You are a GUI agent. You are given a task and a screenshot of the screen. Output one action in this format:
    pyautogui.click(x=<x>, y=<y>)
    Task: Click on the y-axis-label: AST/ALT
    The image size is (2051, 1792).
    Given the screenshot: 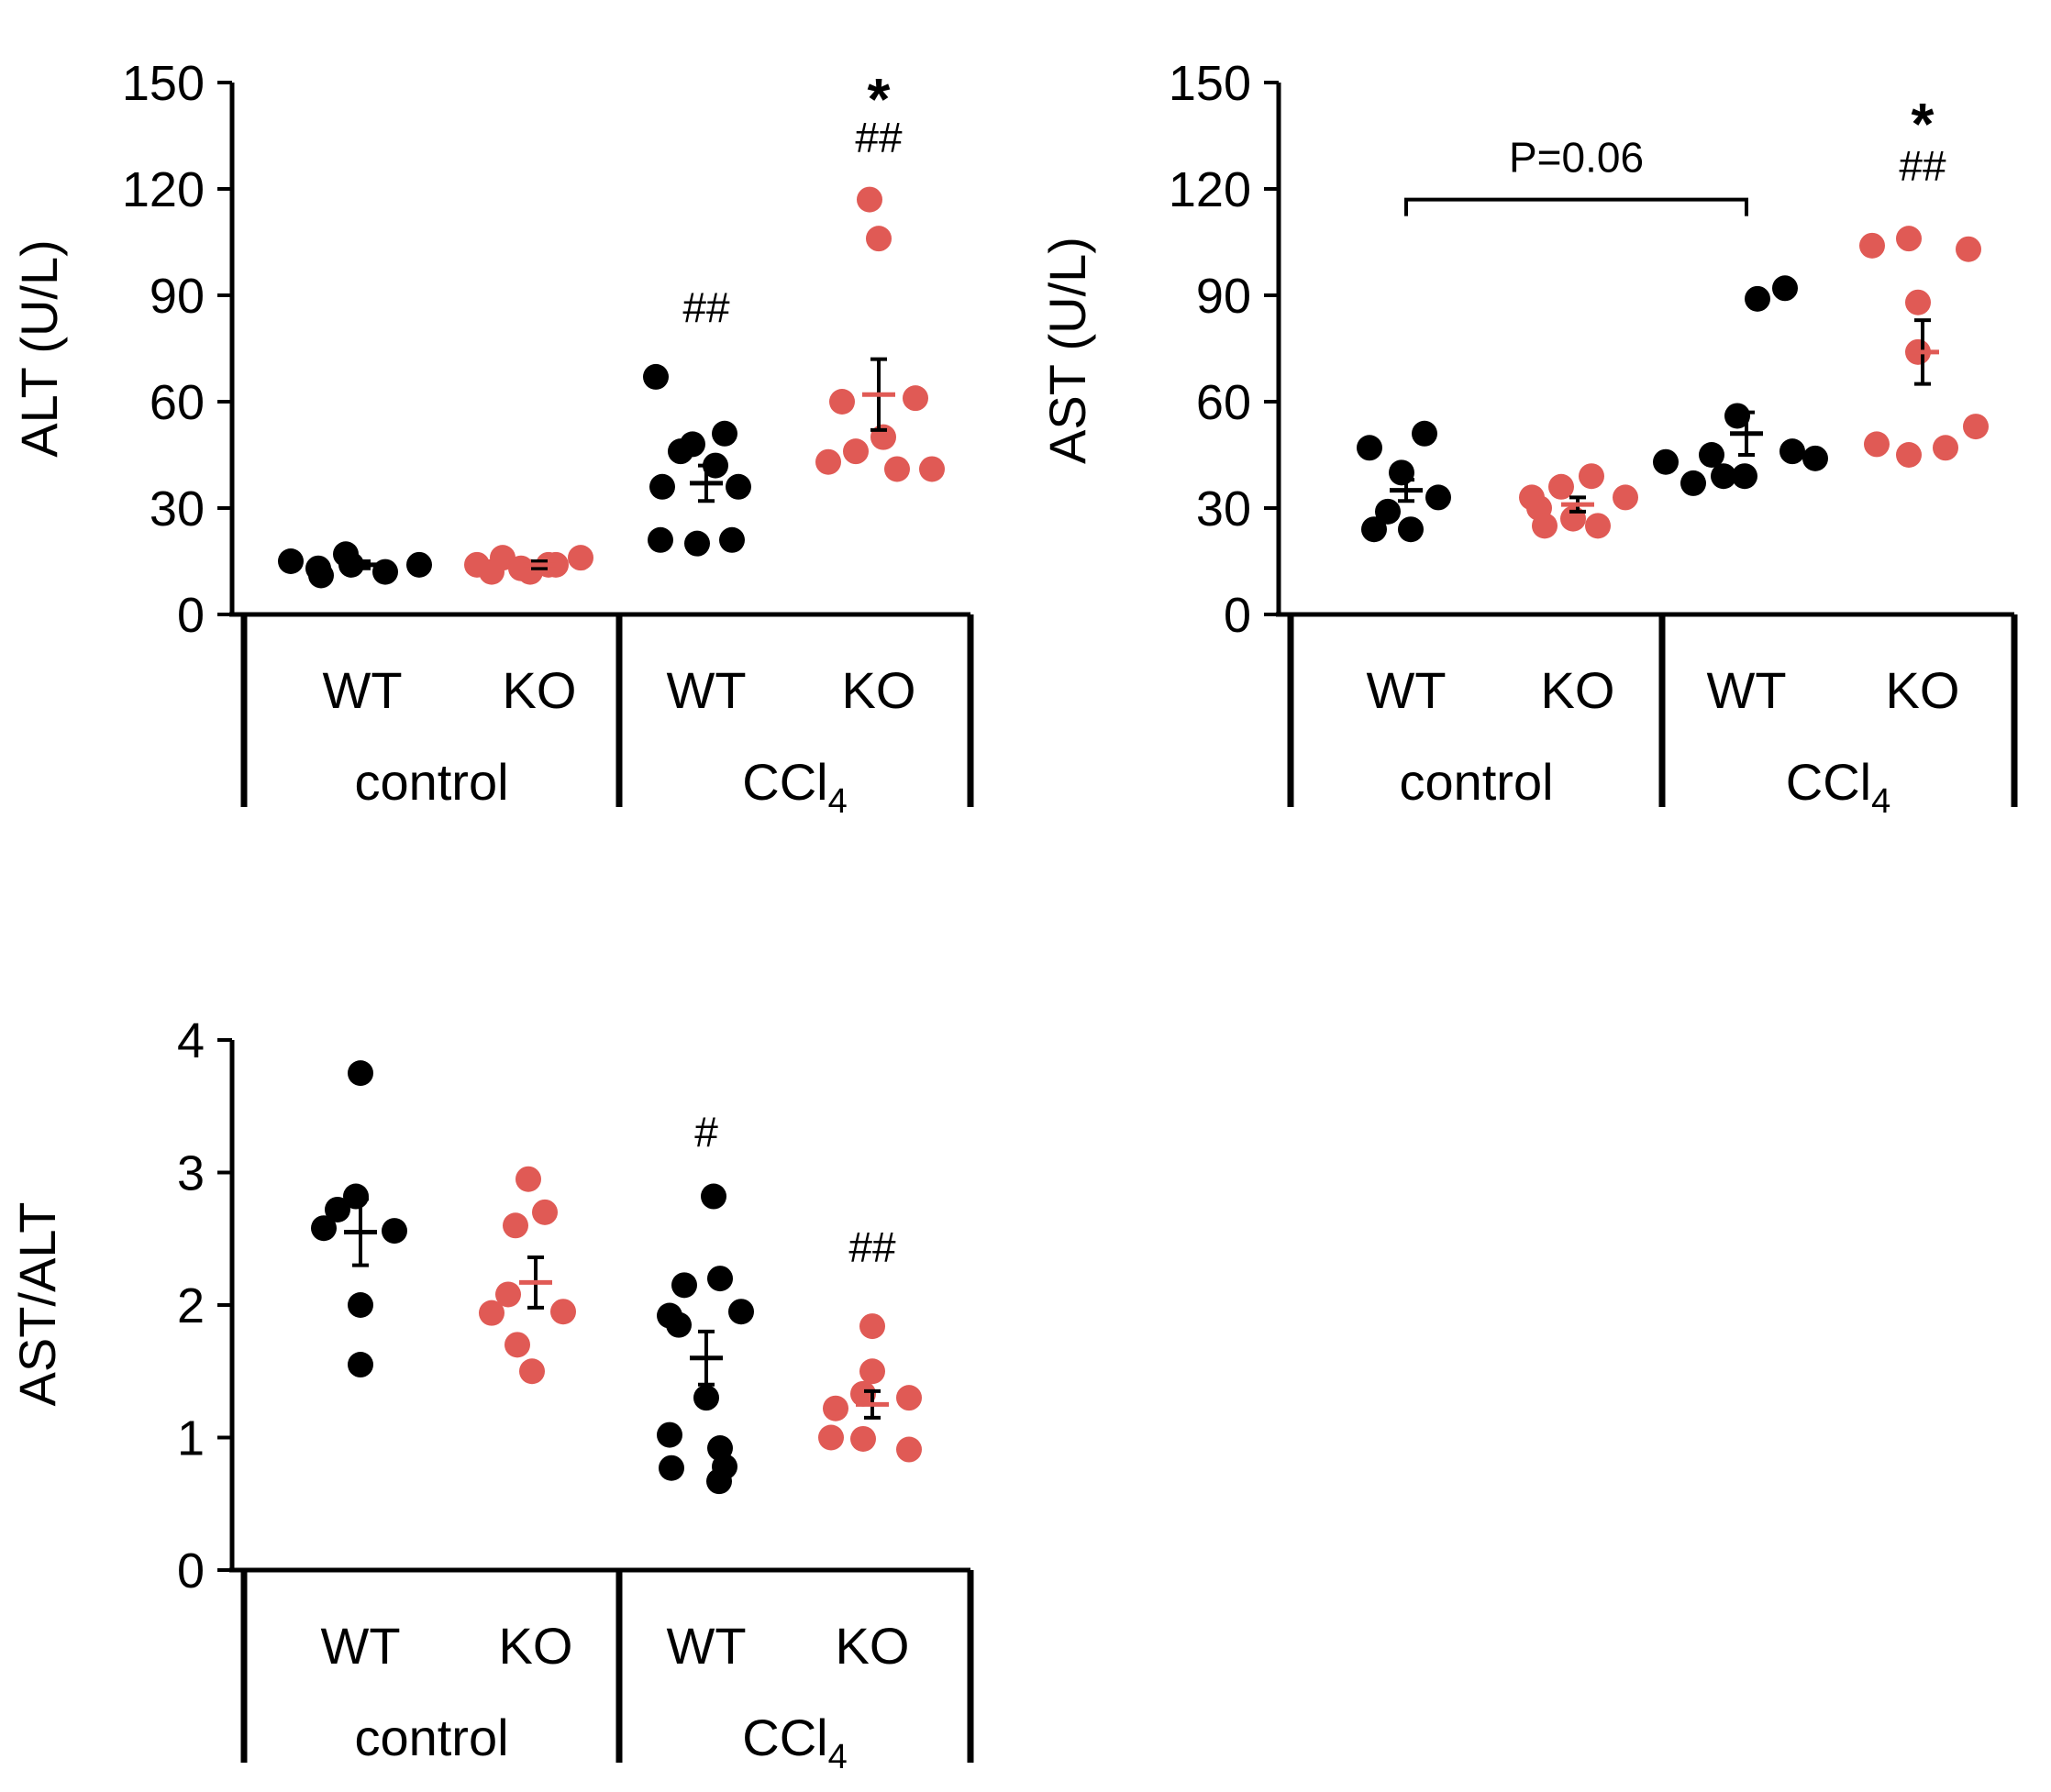 What is the action you would take?
    pyautogui.click(x=37, y=1303)
    